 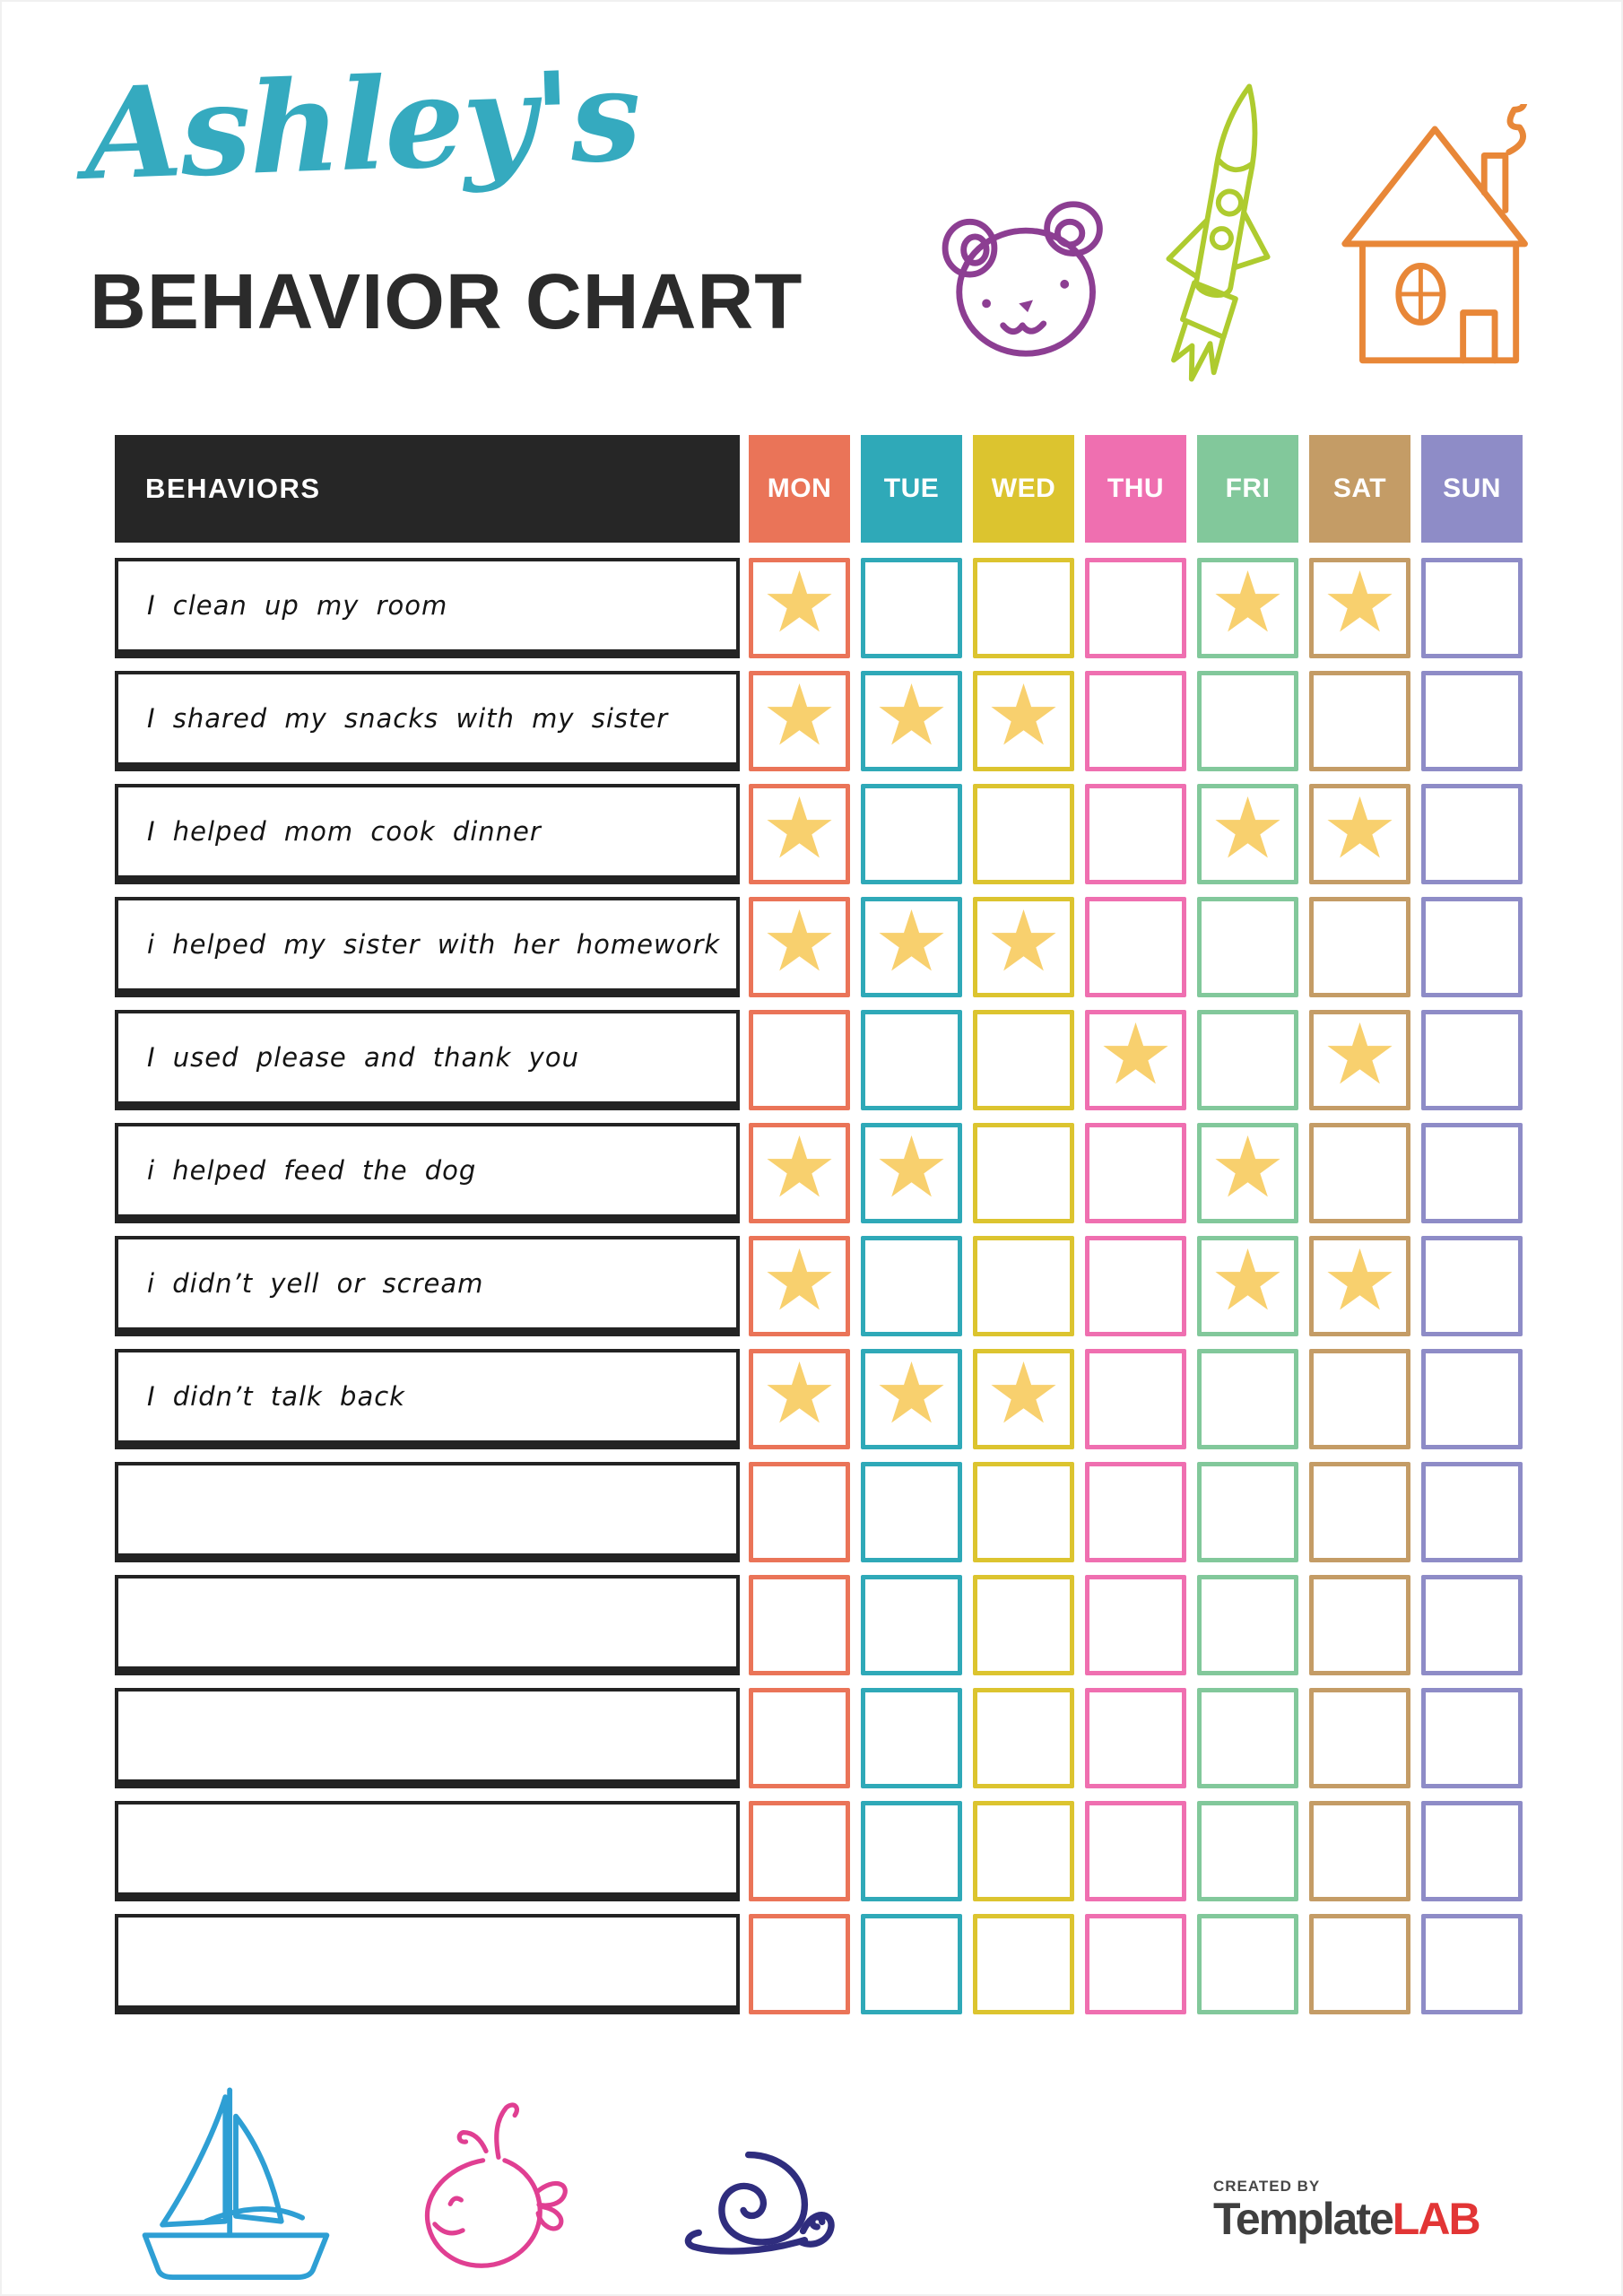 I want to click on cell-row6-sun, so click(x=1472, y=1173).